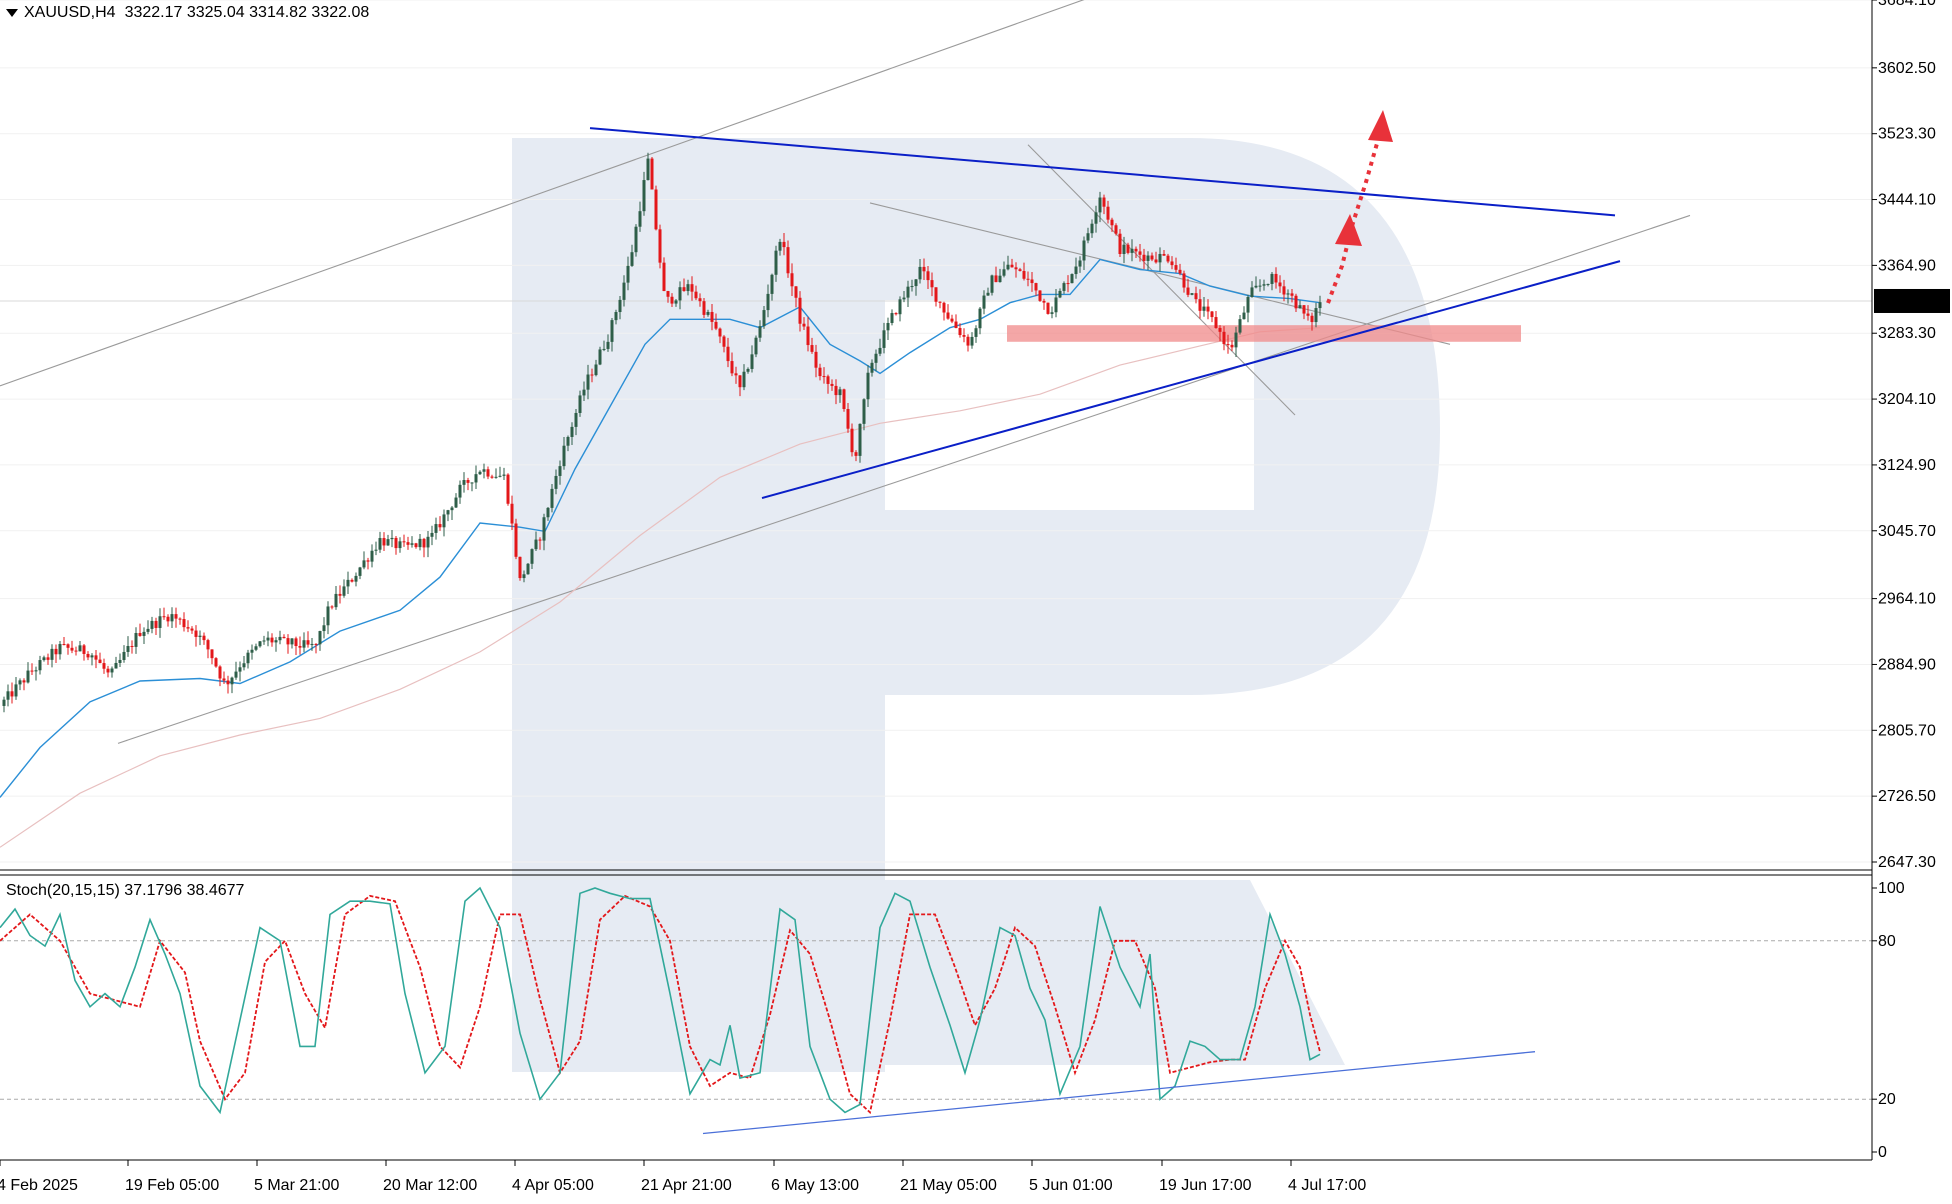  Describe the element at coordinates (606, 605) in the screenshot. I see `watermark-stem` at that location.